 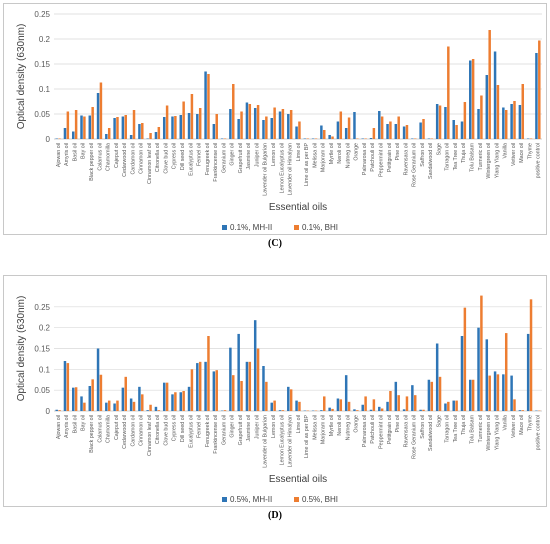 I want to click on x-tick-label: Neroli oil, so click(x=340, y=425).